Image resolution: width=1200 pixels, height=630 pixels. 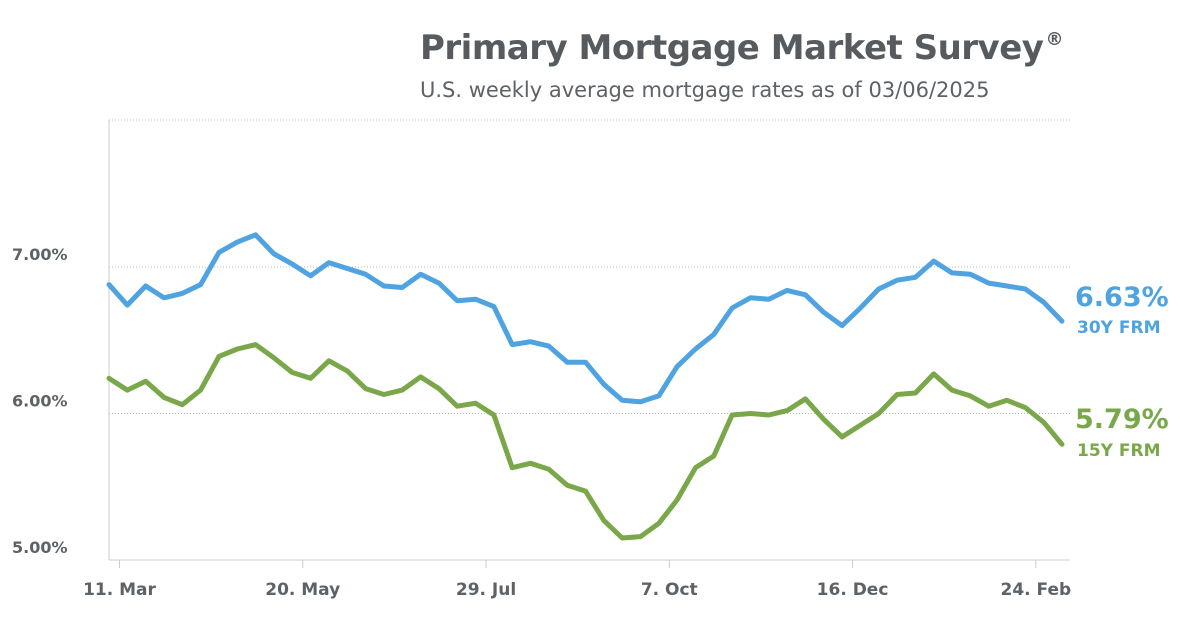 What do you see at coordinates (119, 590) in the screenshot?
I see `x-tick-label: 11. Mar` at bounding box center [119, 590].